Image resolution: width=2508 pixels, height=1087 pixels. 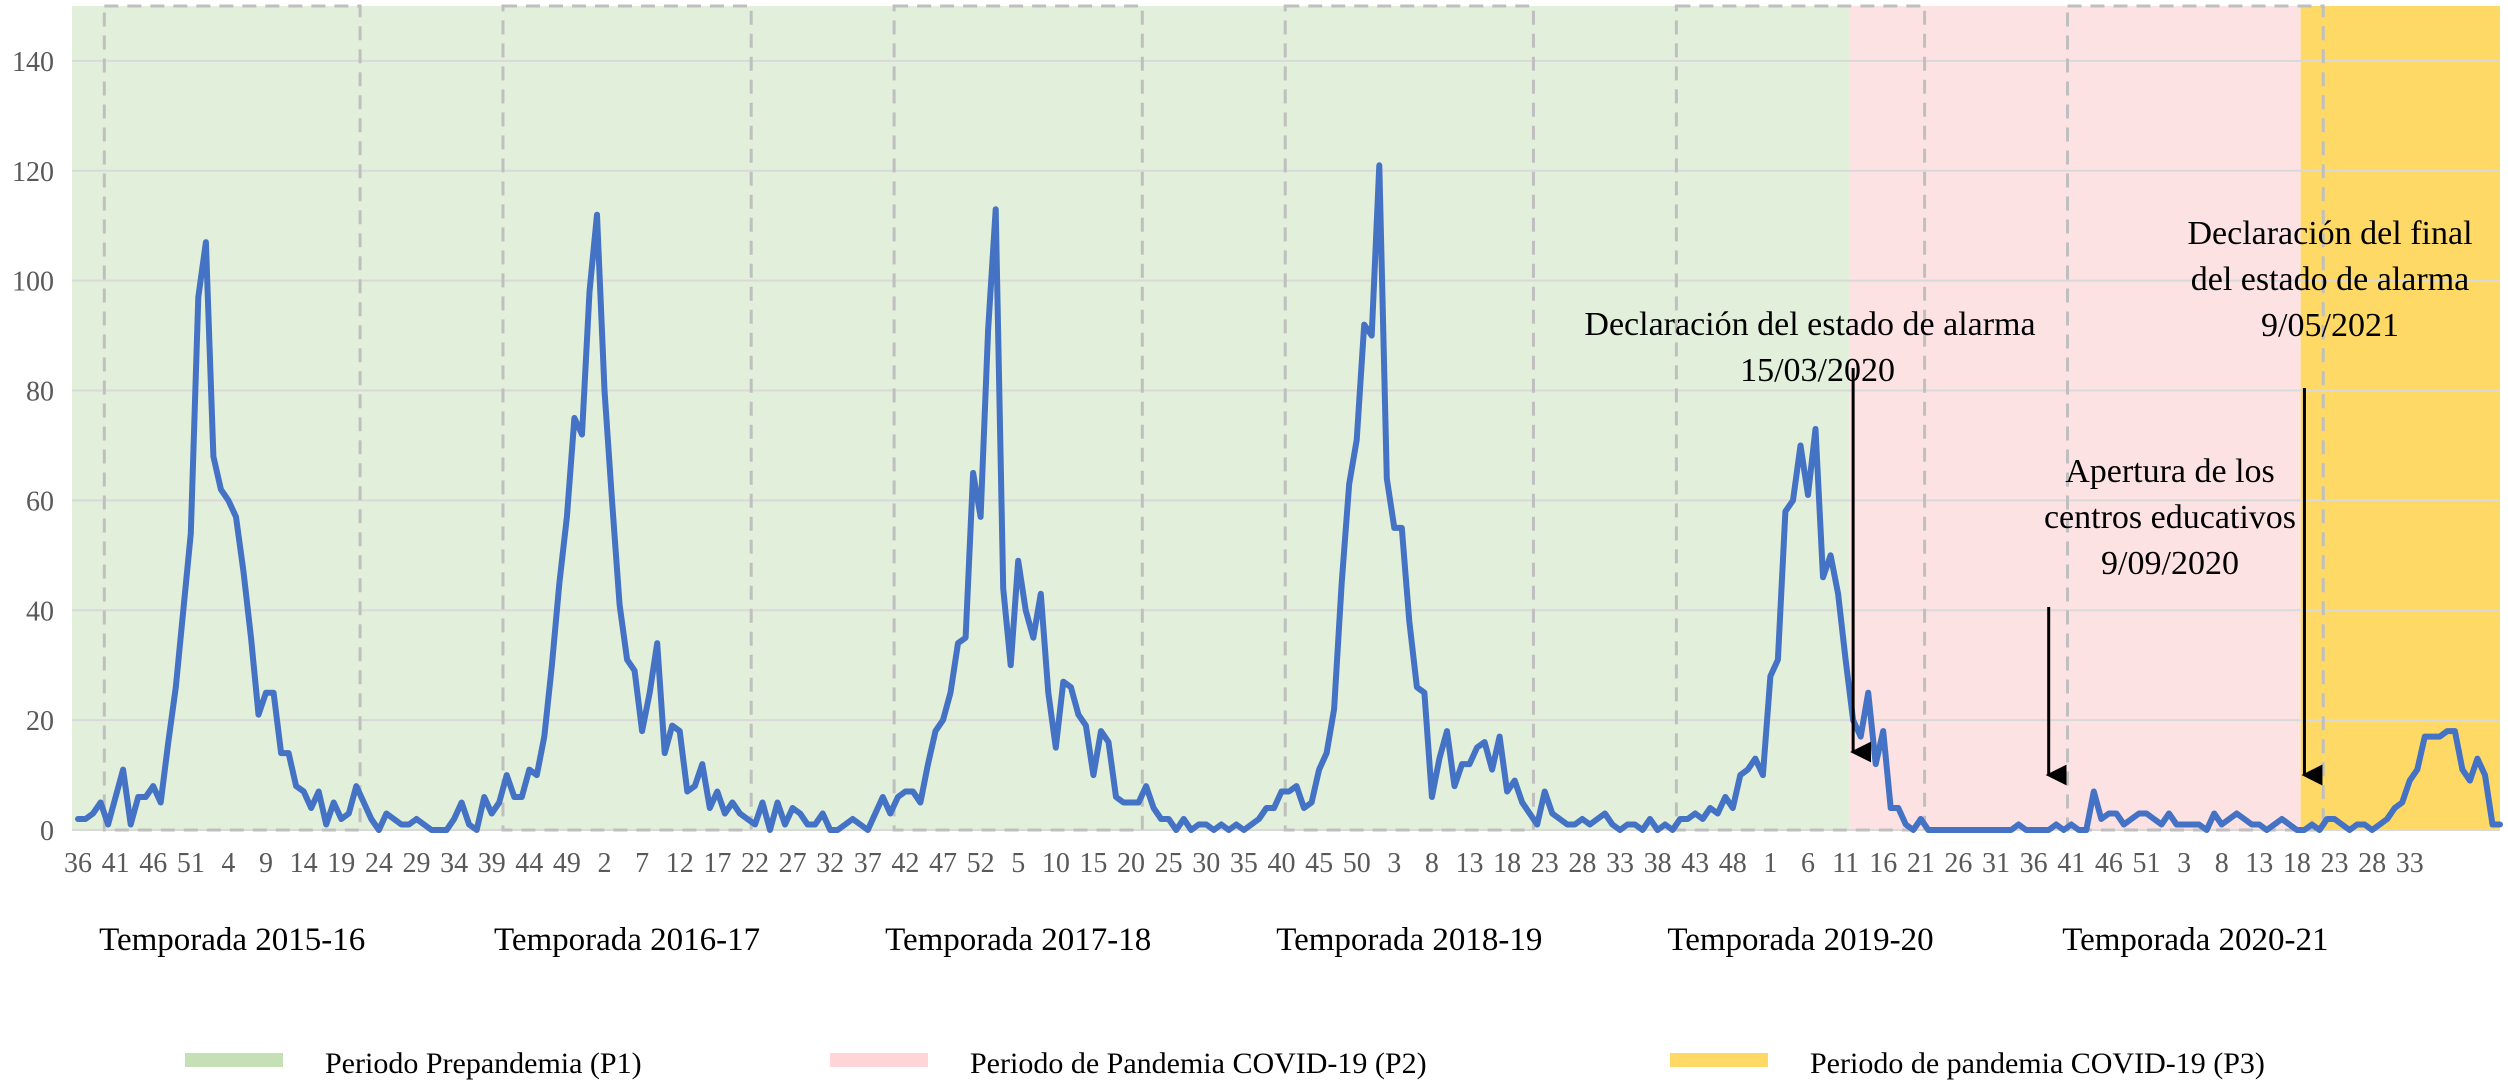 I want to click on x-tick-label: 44, so click(x=529, y=863).